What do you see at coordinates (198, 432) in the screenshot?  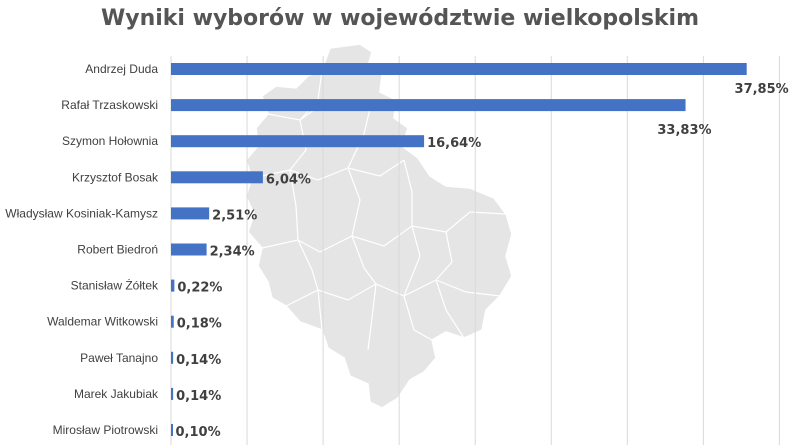 I see `value-label: 0,10%` at bounding box center [198, 432].